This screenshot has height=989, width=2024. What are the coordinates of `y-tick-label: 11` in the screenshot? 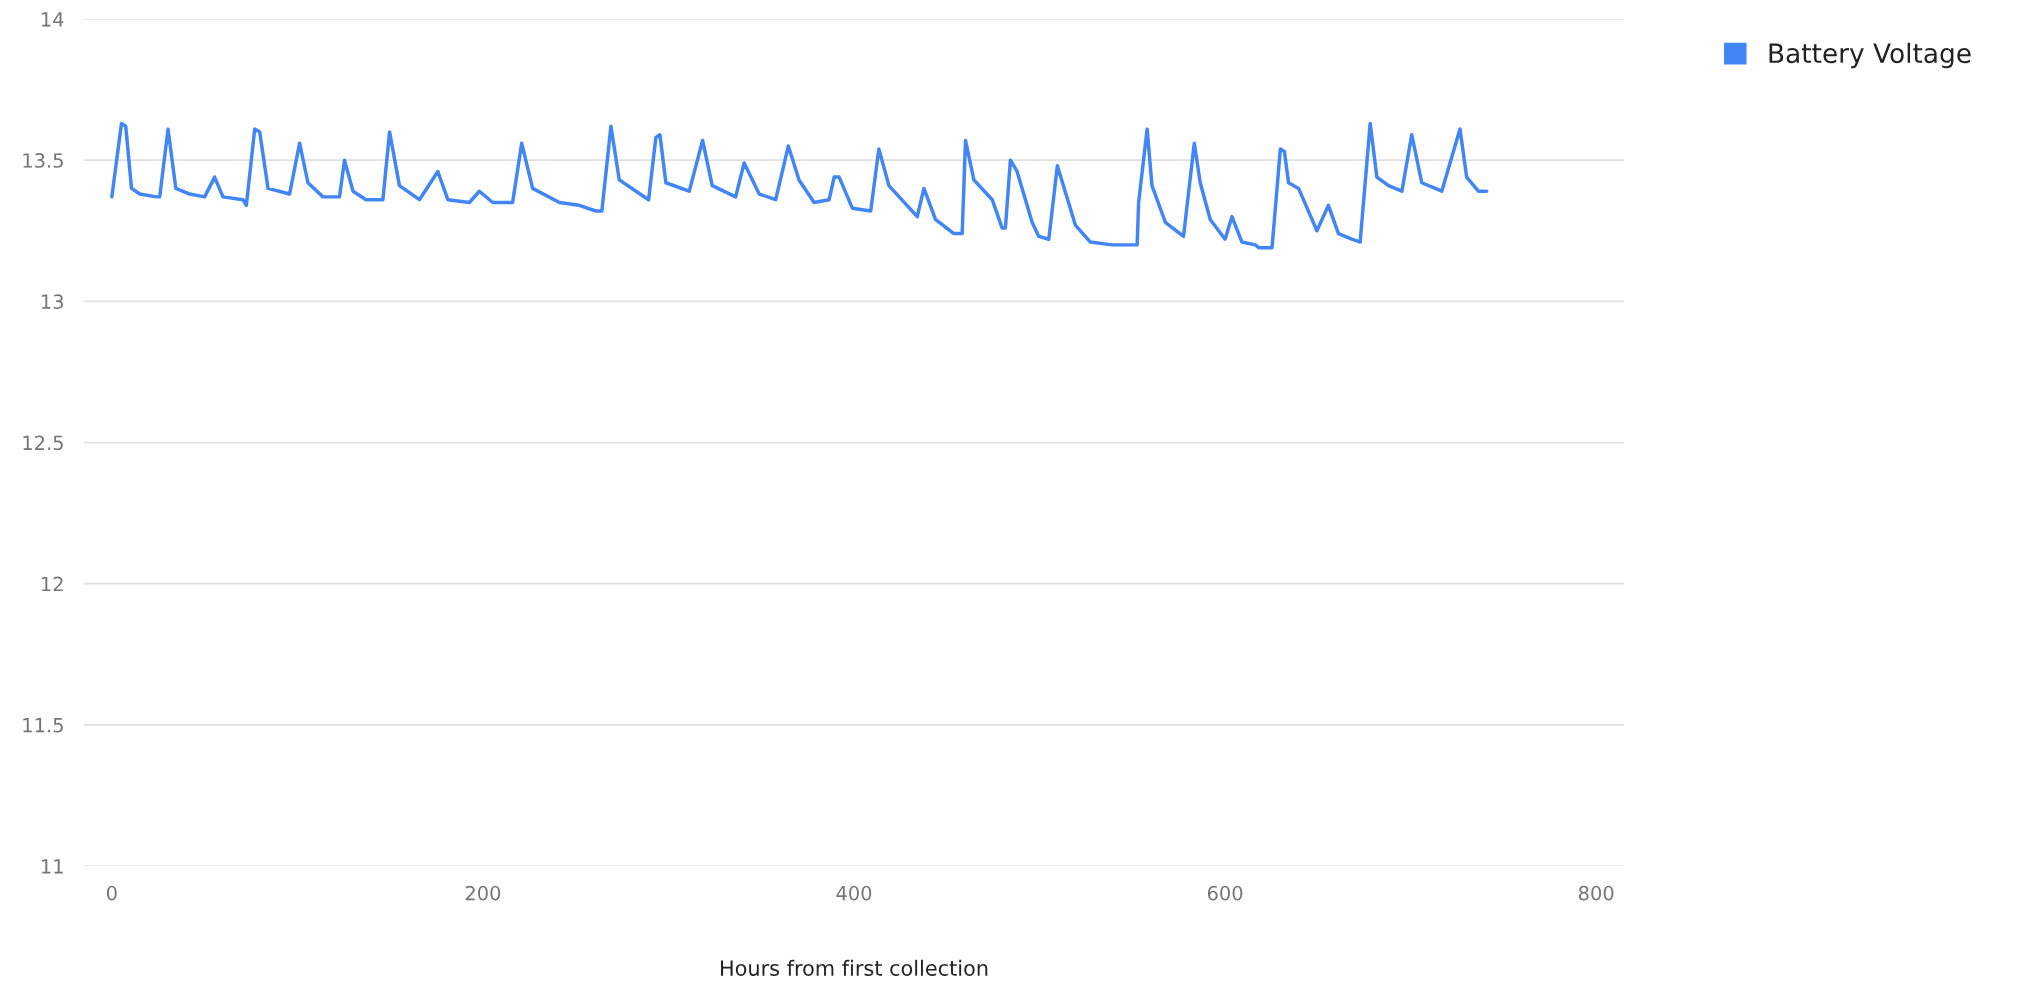 It's located at (52, 866).